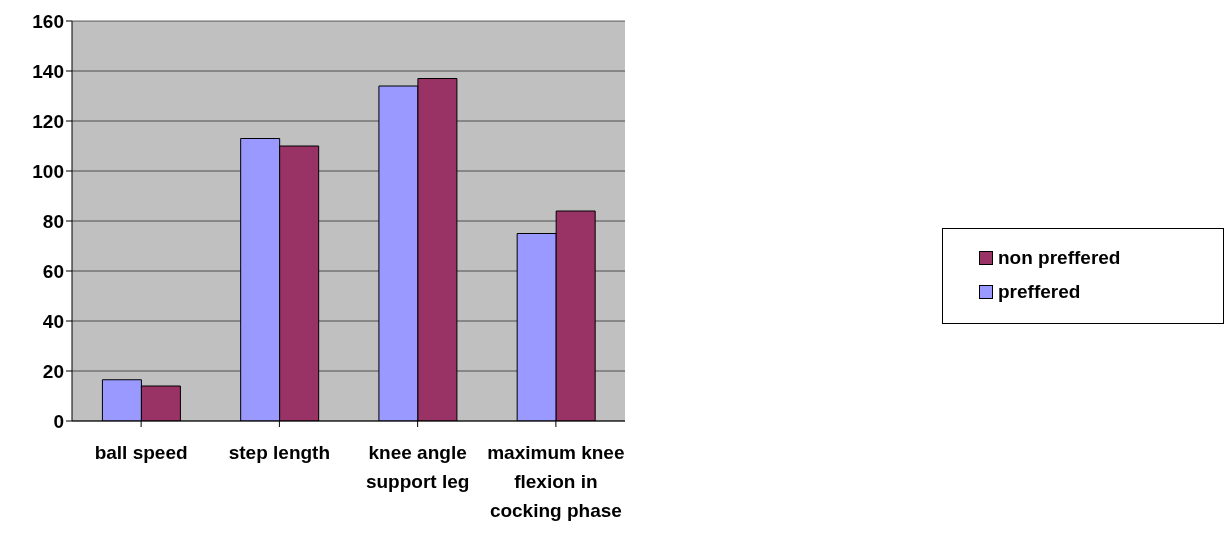  I want to click on legend-label: non preffered, so click(1059, 257).